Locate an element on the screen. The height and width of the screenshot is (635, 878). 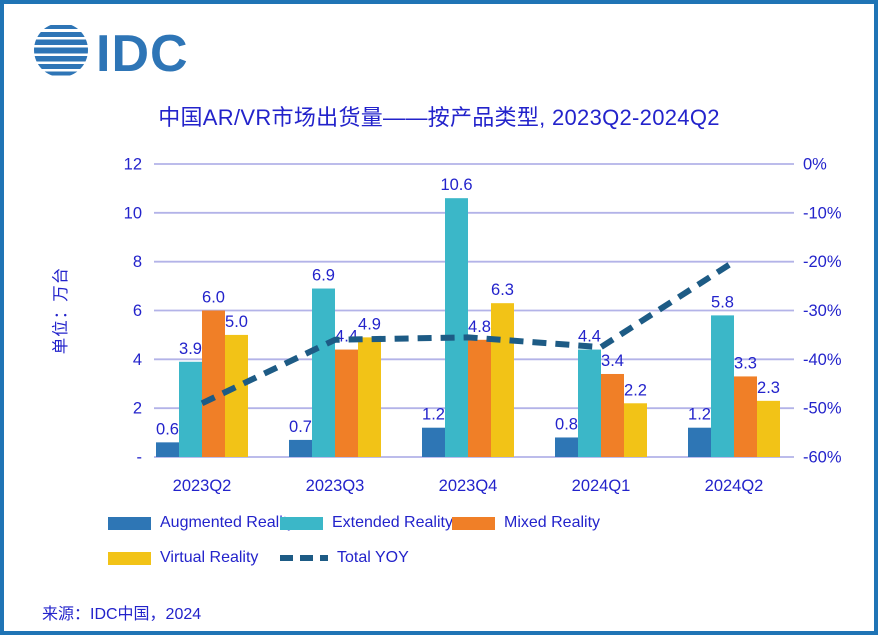
legend-item-total-yoy: Total YOY is located at coordinates (366, 558).